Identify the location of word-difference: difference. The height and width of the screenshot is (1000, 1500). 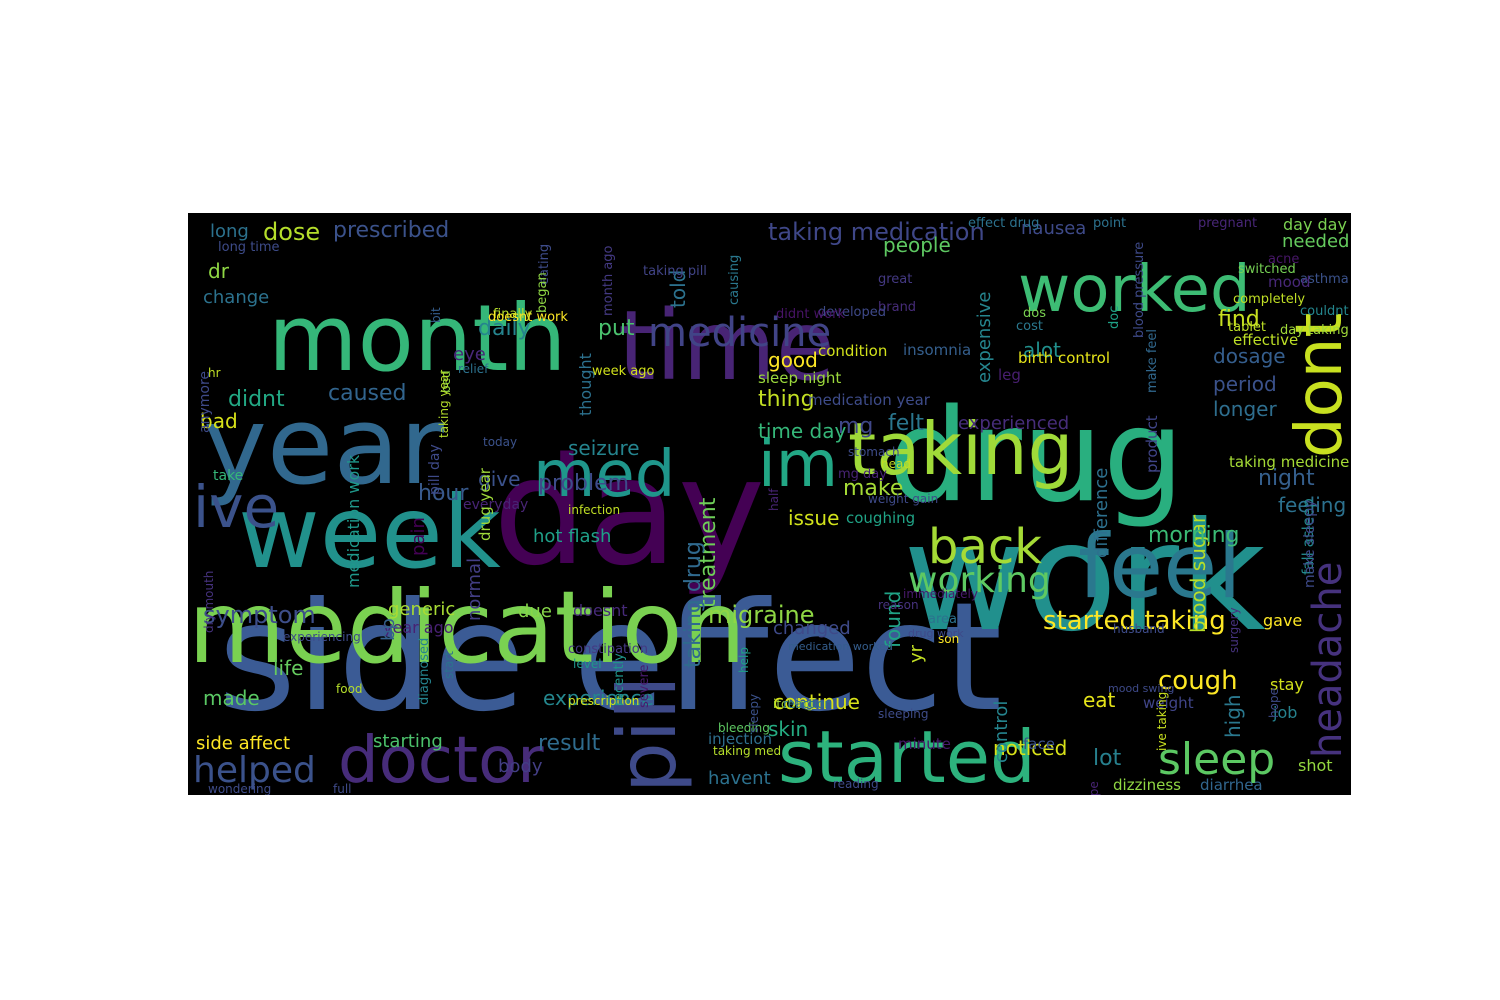
(1101, 512).